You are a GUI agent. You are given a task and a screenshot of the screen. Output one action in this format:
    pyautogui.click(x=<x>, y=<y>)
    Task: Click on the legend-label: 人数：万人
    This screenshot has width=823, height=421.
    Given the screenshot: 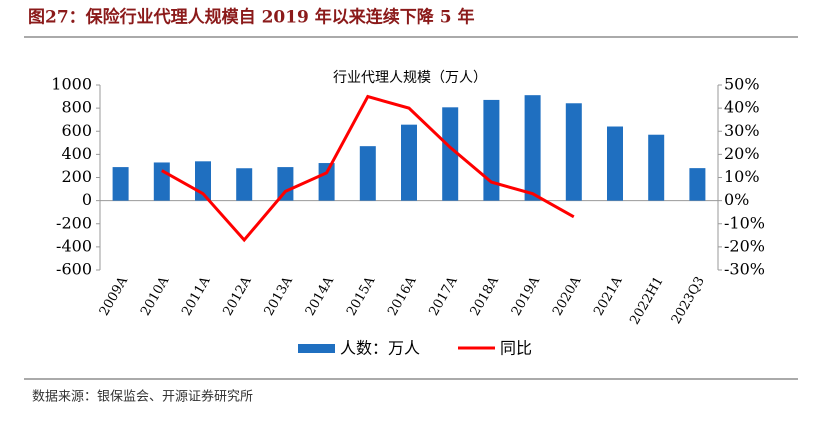 What is the action you would take?
    pyautogui.click(x=380, y=348)
    